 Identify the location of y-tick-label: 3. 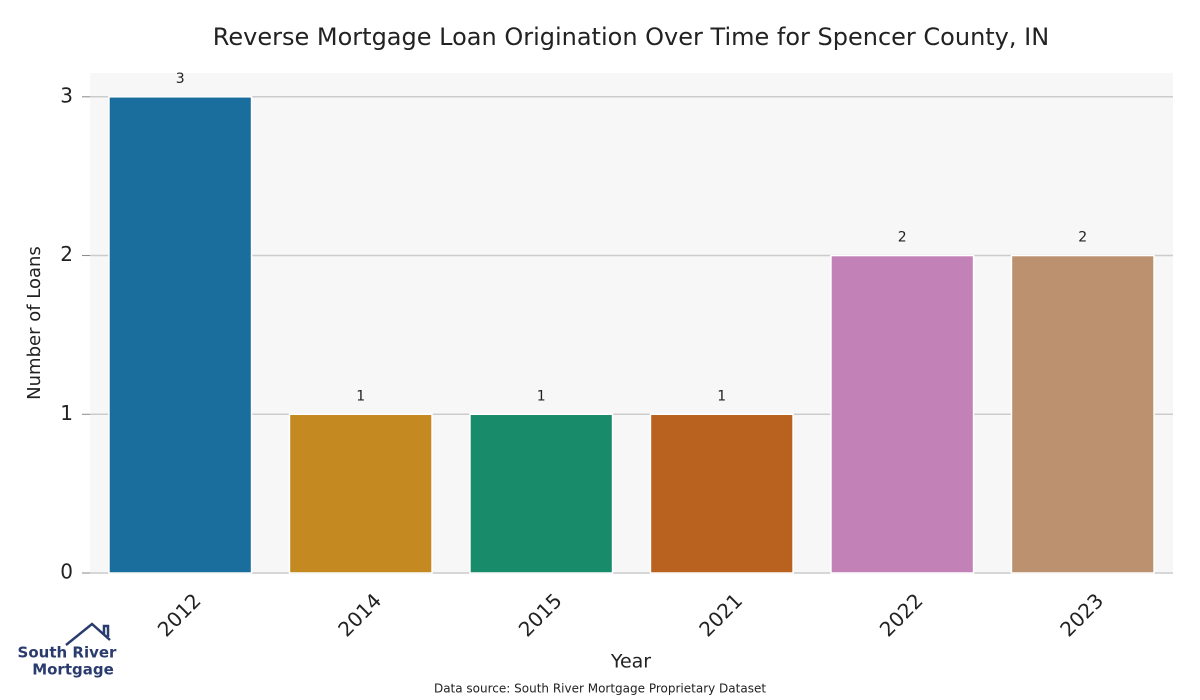
(66, 95).